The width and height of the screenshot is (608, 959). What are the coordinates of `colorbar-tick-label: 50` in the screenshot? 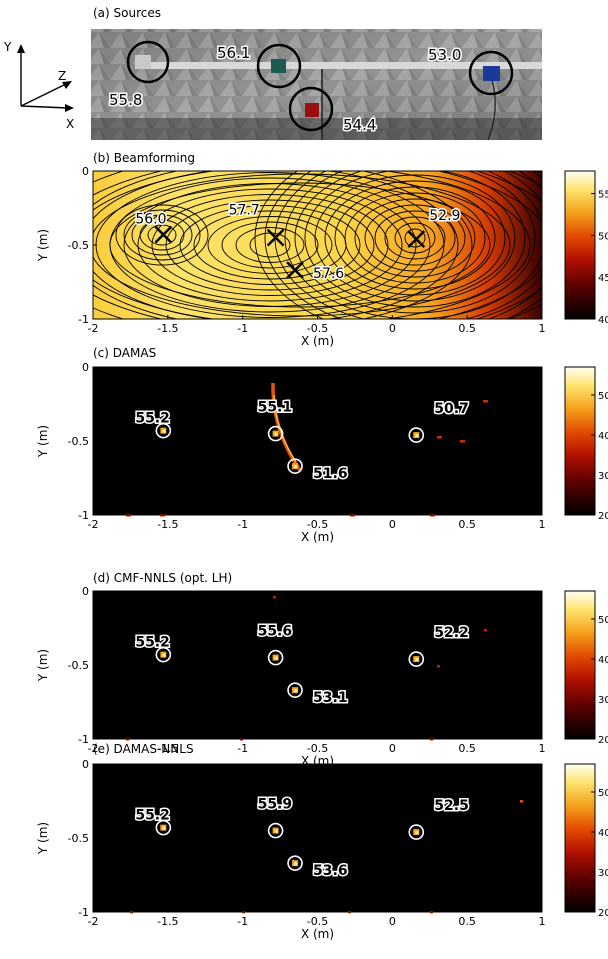 It's located at (603, 396).